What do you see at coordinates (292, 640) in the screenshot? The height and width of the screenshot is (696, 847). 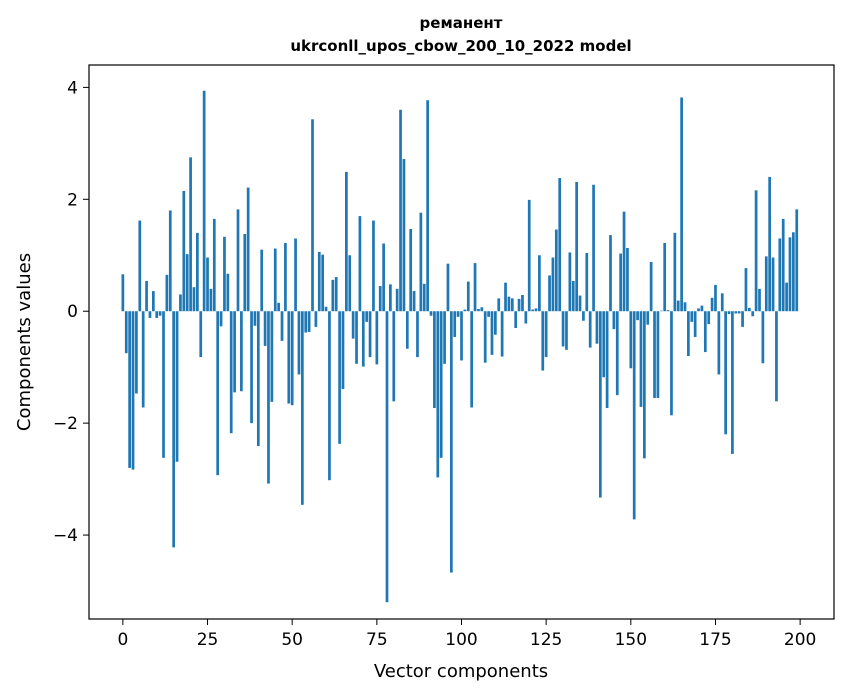 I see `x-tick-label: 50` at bounding box center [292, 640].